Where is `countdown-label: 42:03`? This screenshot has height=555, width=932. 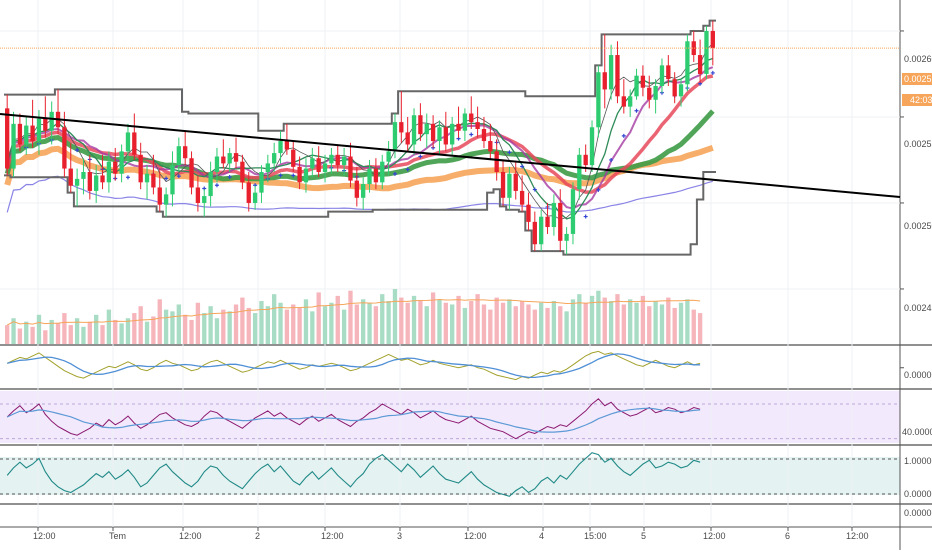
countdown-label: 42:03 is located at coordinates (921, 100).